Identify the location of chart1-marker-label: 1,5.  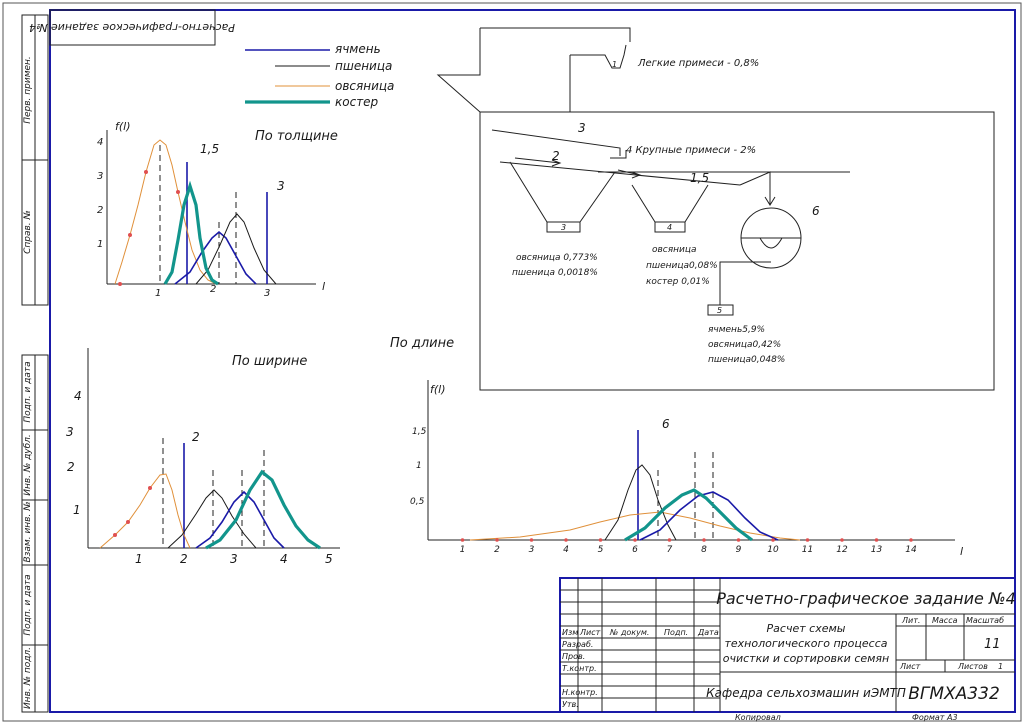
(209, 149).